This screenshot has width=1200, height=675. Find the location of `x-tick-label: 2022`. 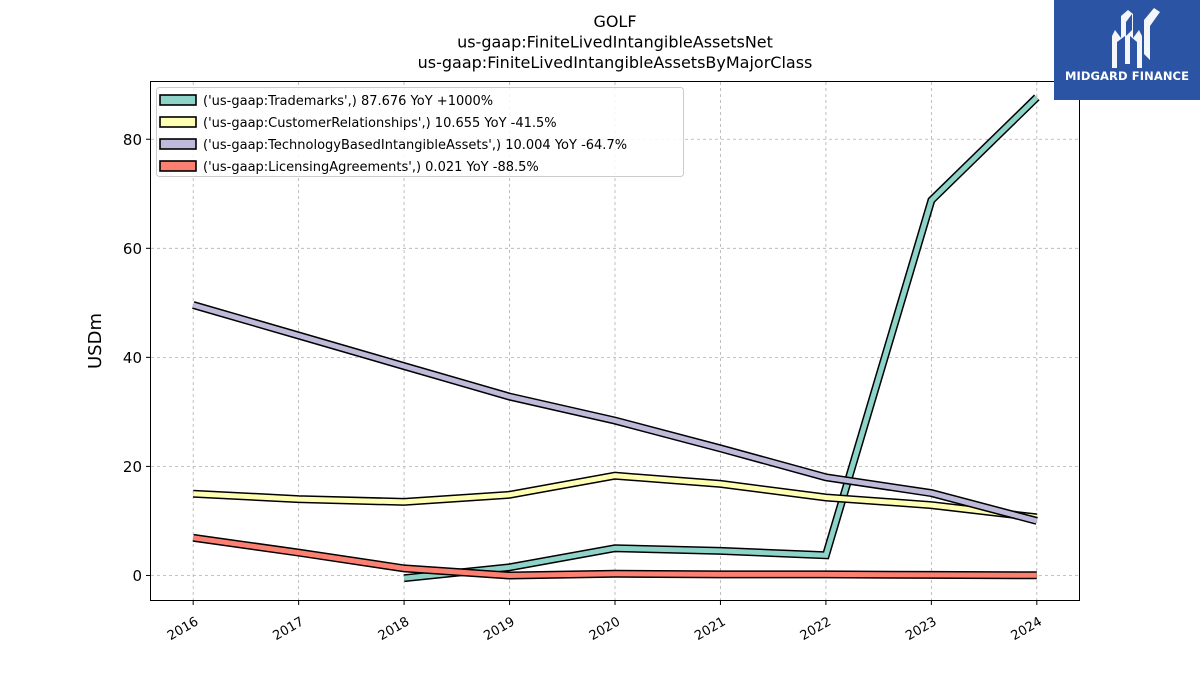

x-tick-label: 2022 is located at coordinates (816, 629).